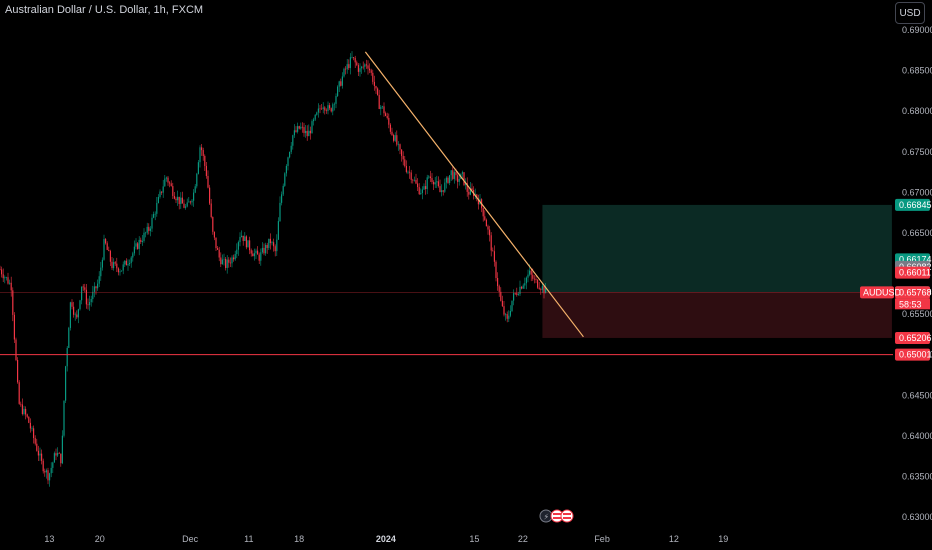  Describe the element at coordinates (717, 315) in the screenshot. I see `stop-zone` at that location.